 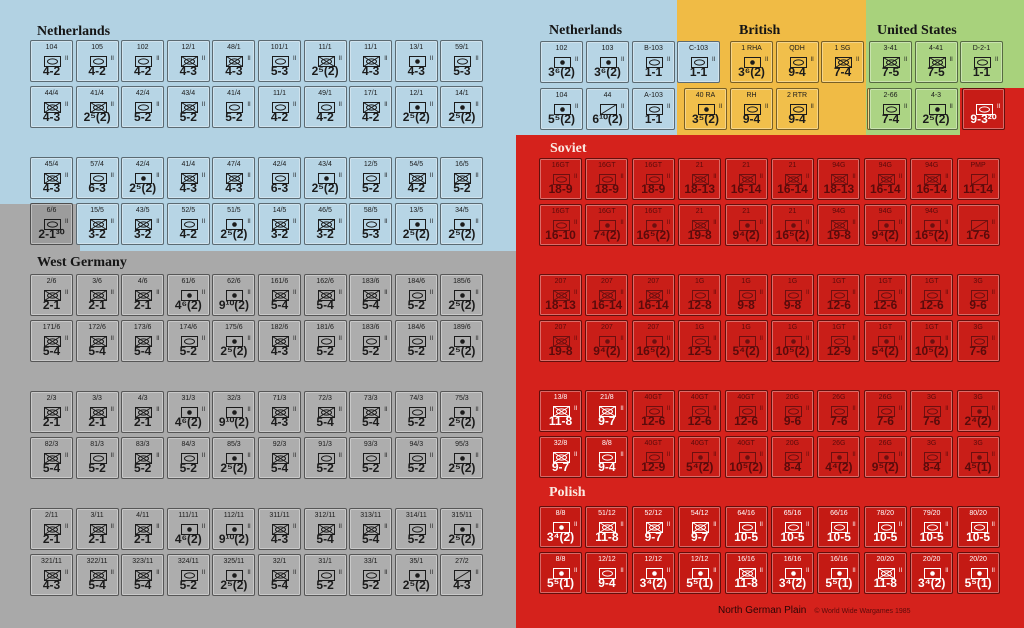 What do you see at coordinates (705, 109) in the screenshot?
I see `unit-counter: 40 RA II 3⁵(2)` at bounding box center [705, 109].